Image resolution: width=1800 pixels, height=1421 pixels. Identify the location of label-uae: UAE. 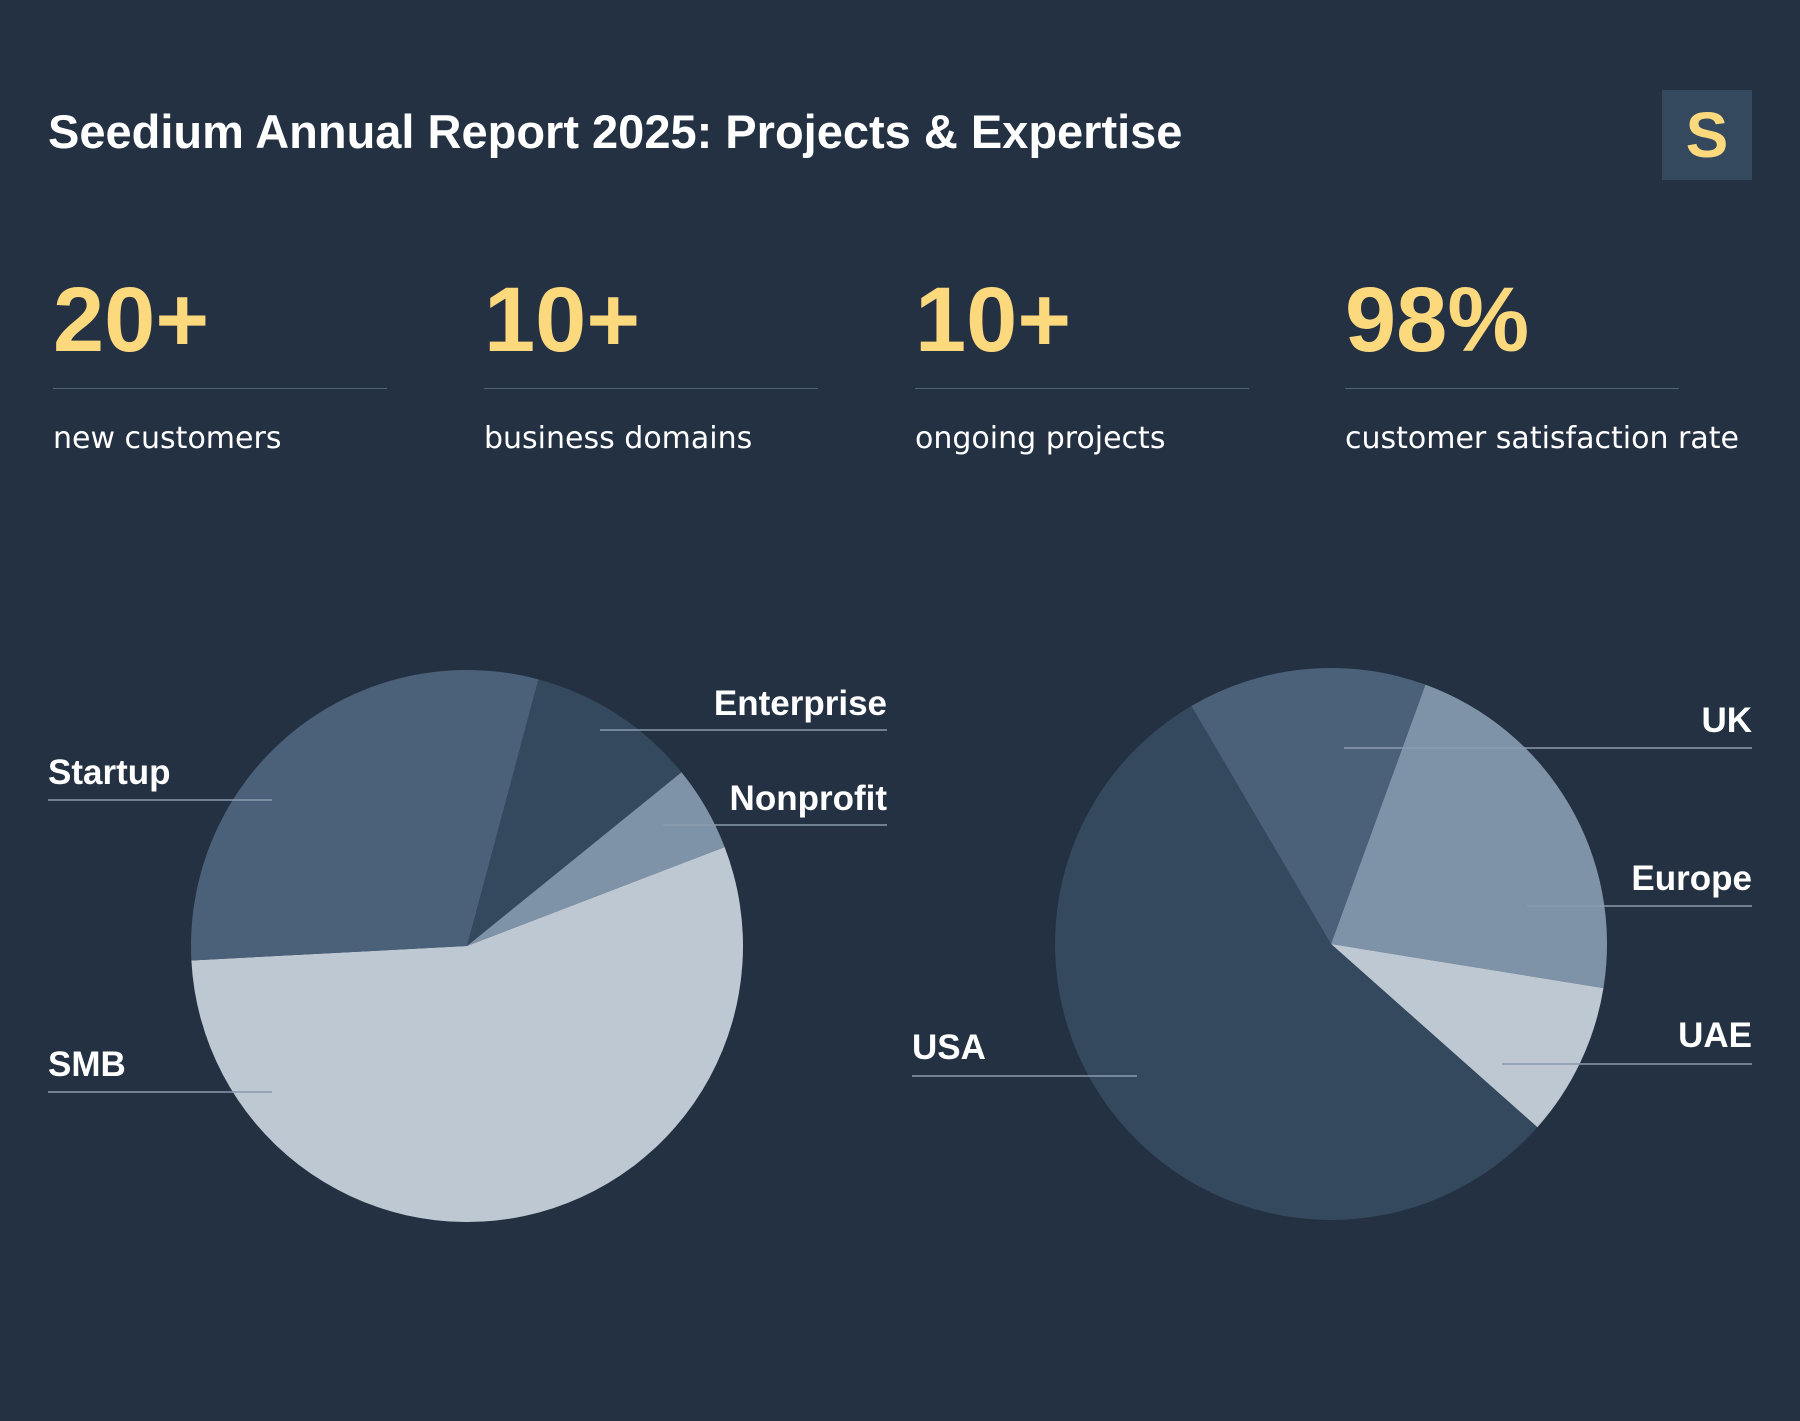
(1715, 1035).